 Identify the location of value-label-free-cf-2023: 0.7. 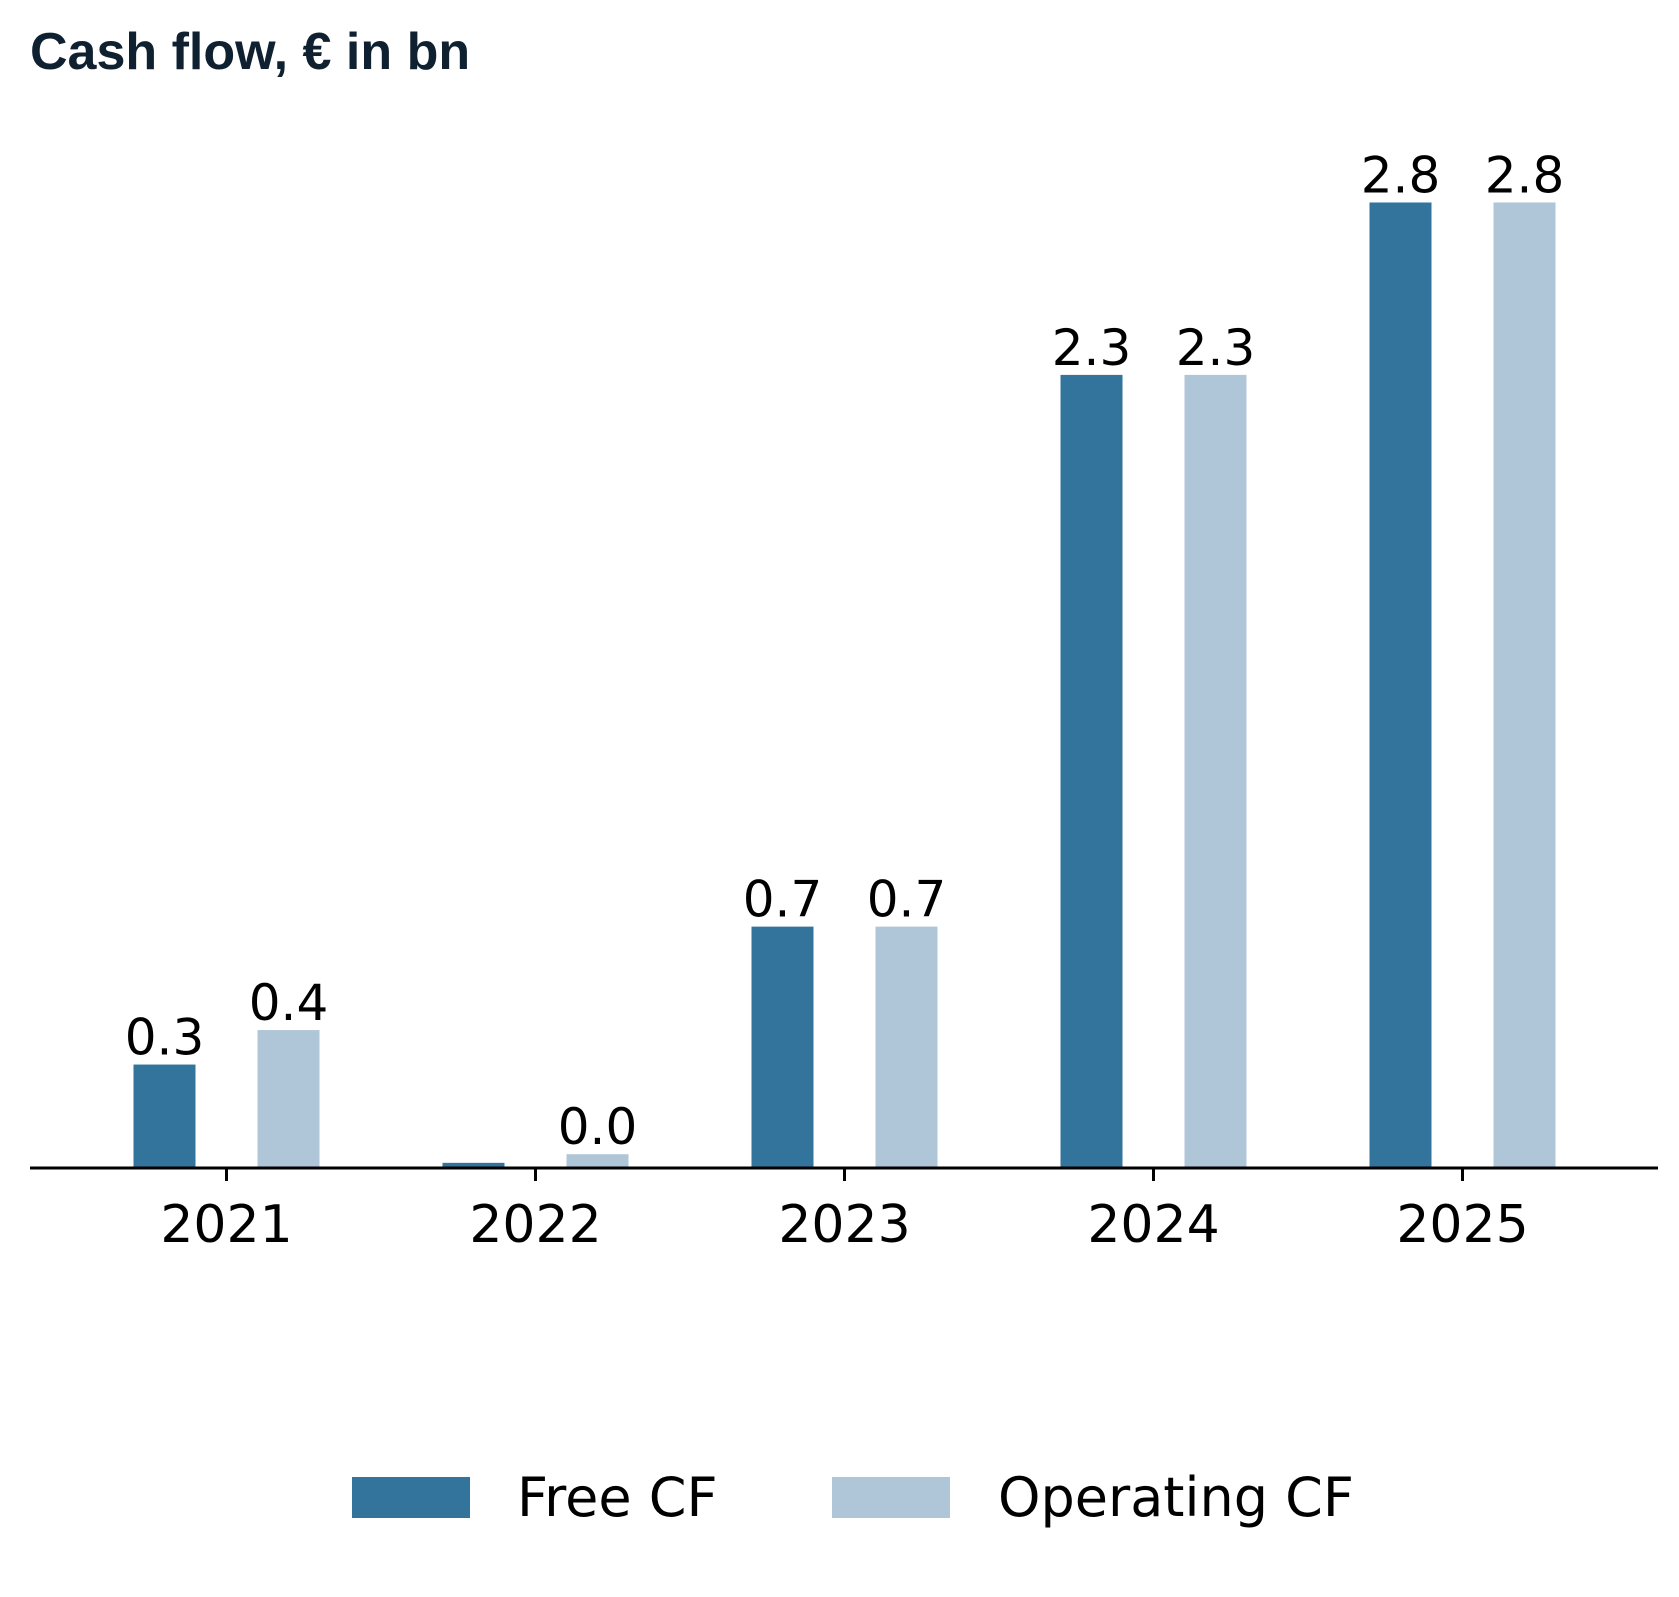
(783, 900).